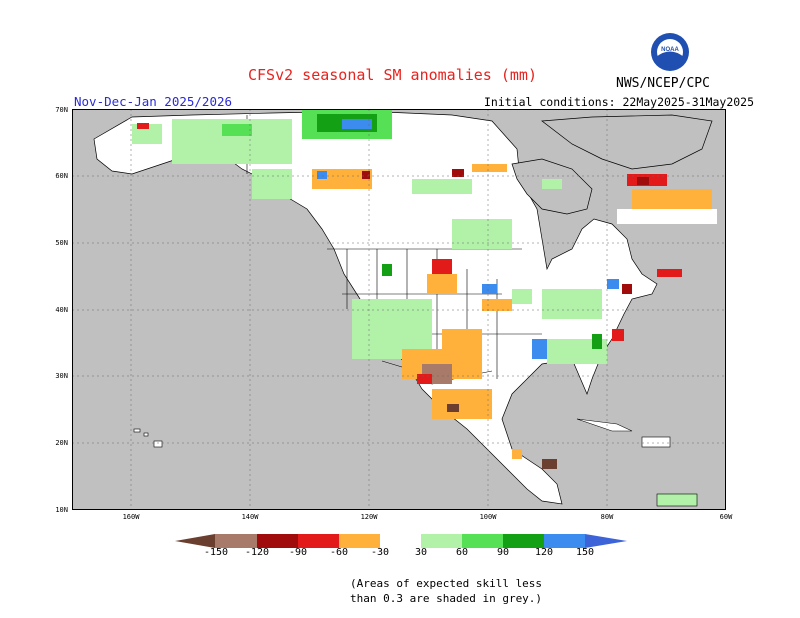  Describe the element at coordinates (61, 376) in the screenshot. I see `lat-label-30n: 30N` at that location.